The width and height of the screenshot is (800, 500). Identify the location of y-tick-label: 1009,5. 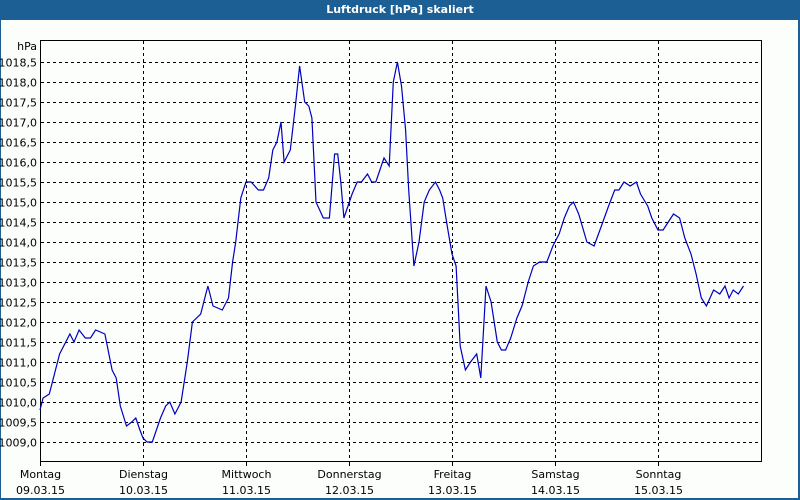
(18, 423).